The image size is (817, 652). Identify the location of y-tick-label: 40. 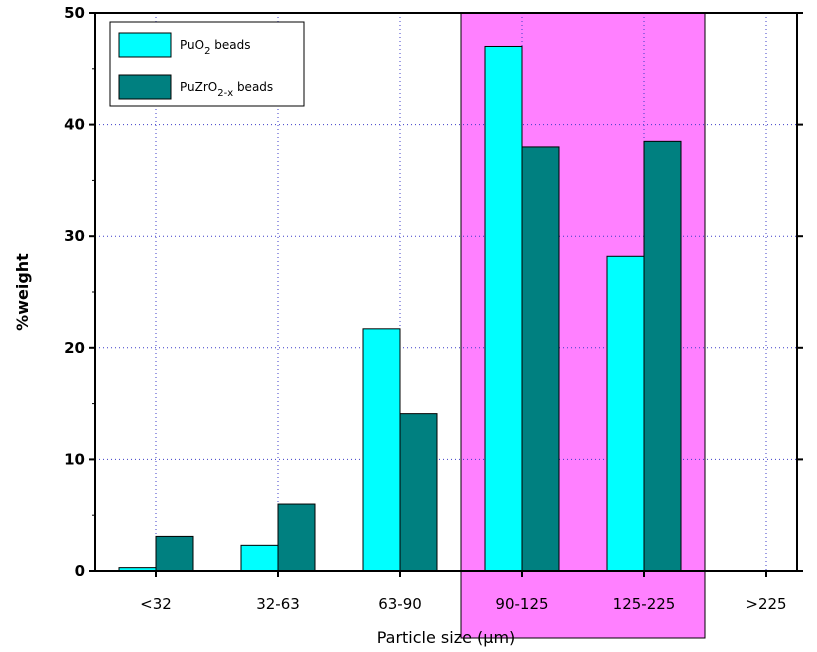
(74, 125).